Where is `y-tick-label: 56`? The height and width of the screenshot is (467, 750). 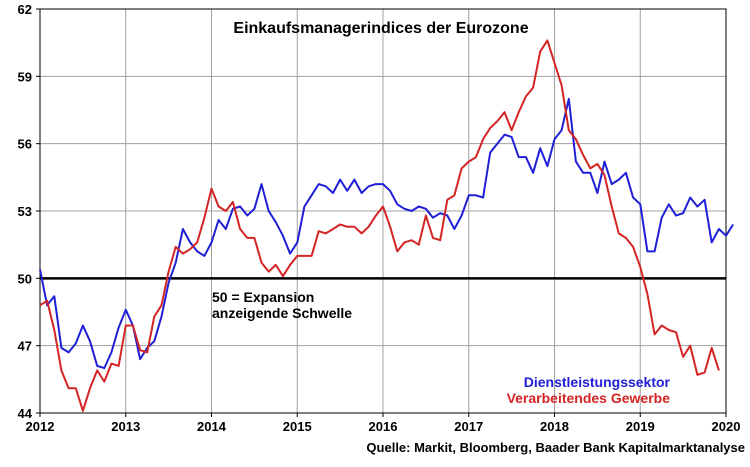
y-tick-label: 56 is located at coordinates (25, 144).